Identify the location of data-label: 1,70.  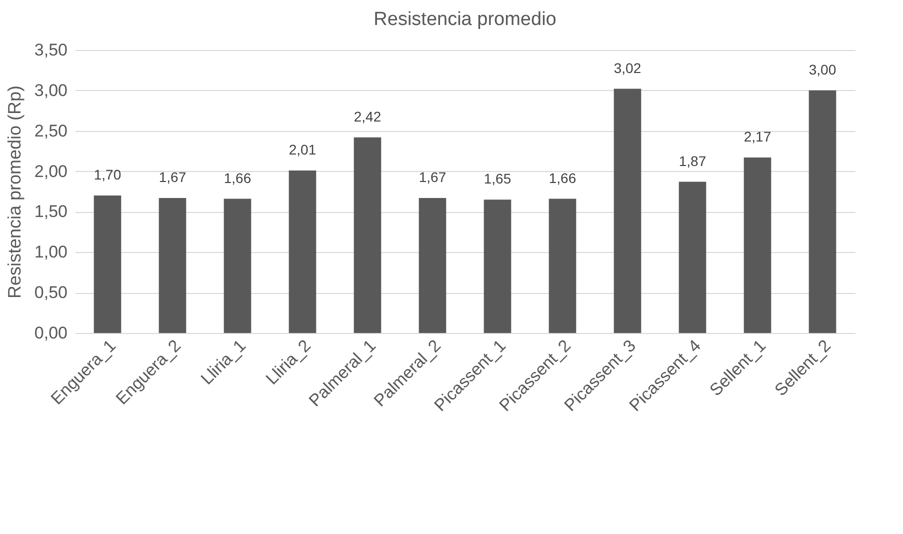
(108, 174).